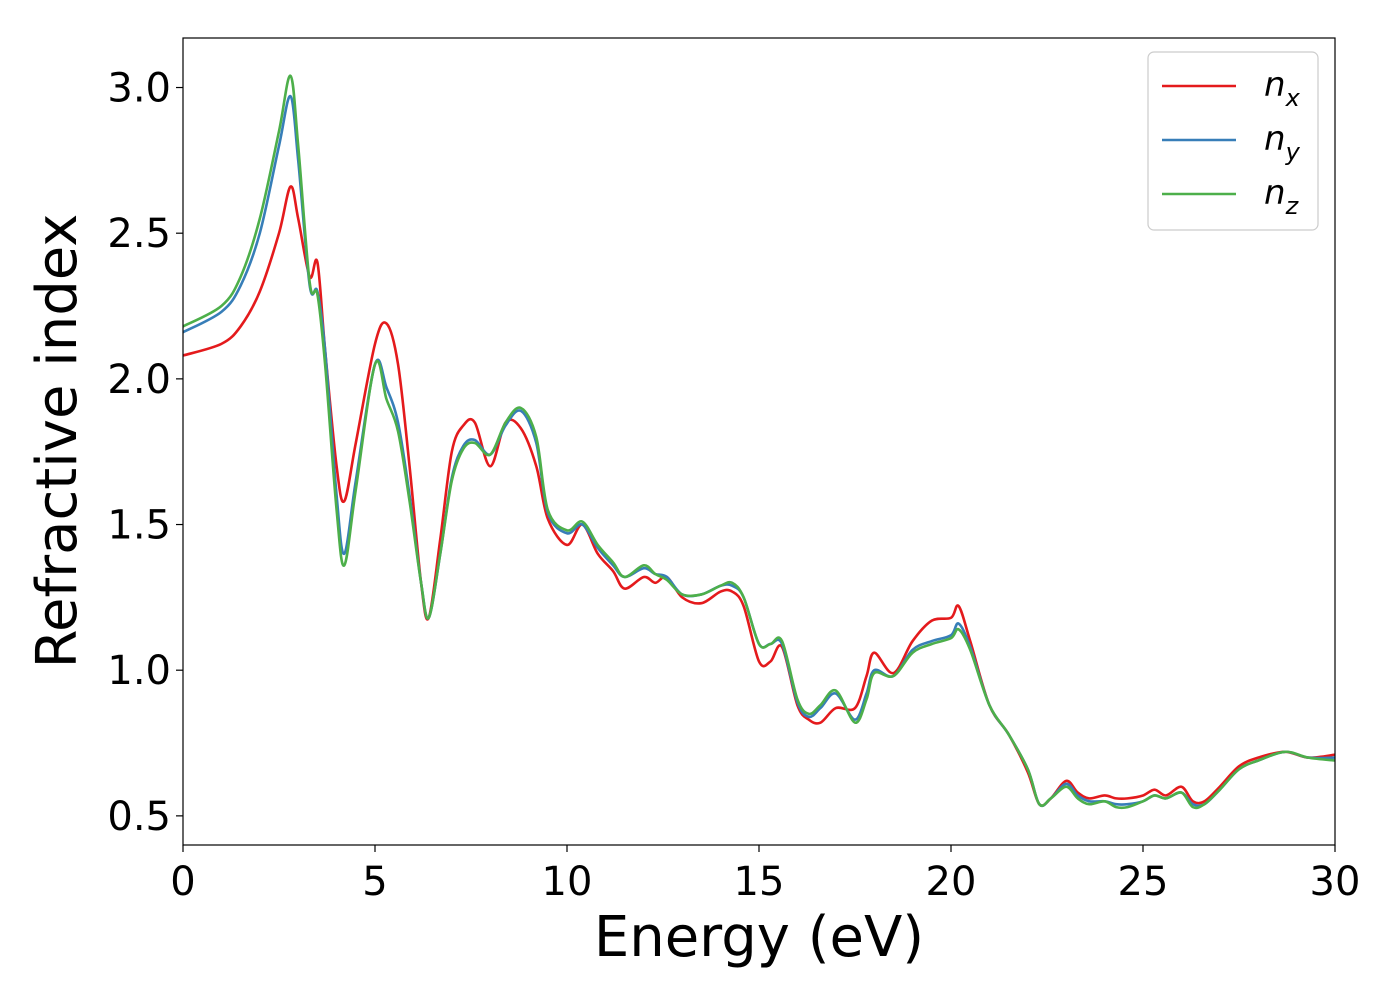 The height and width of the screenshot is (1004, 1400). What do you see at coordinates (374, 882) in the screenshot?
I see `x-tick-label: 5` at bounding box center [374, 882].